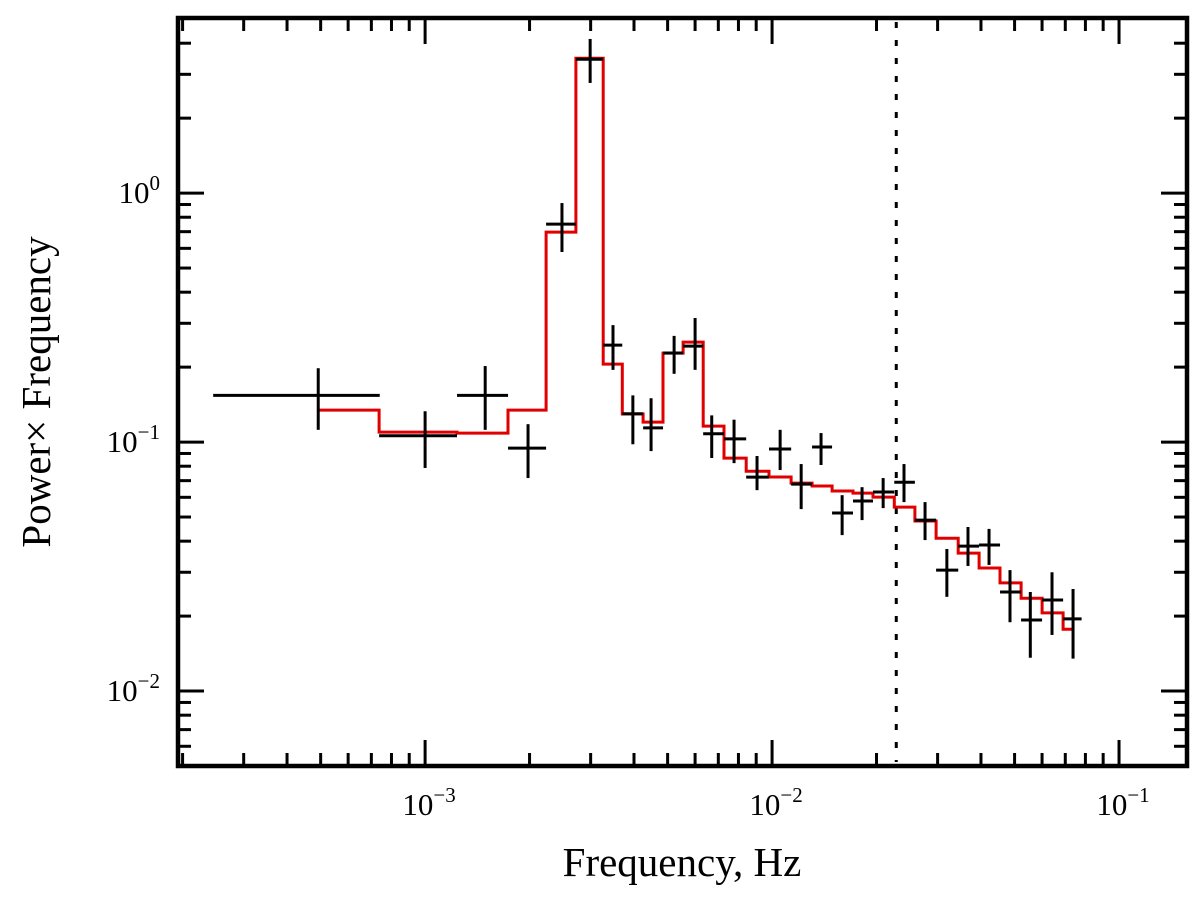  I want to click on x-tick-label: 10⁻¹, so click(1122, 802).